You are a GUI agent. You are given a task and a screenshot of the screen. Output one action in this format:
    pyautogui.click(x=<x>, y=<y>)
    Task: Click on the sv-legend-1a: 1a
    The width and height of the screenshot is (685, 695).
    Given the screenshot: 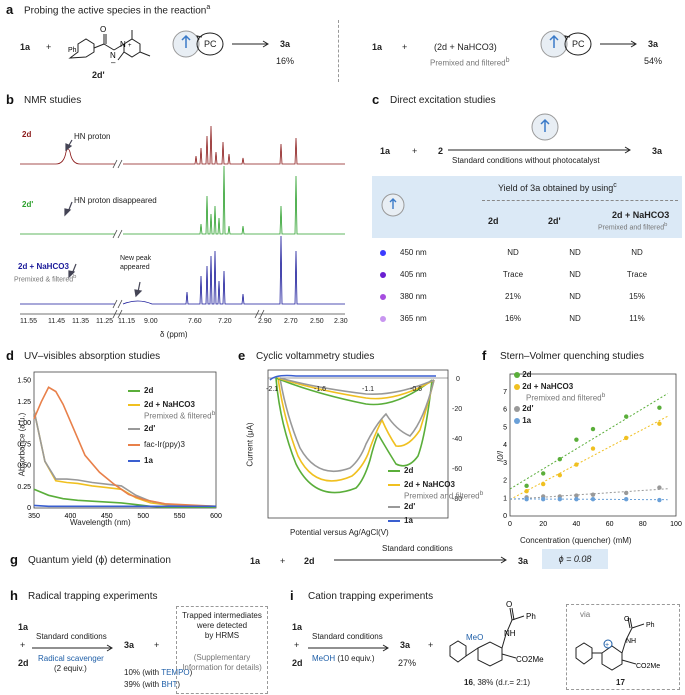 What is the action you would take?
    pyautogui.click(x=522, y=420)
    